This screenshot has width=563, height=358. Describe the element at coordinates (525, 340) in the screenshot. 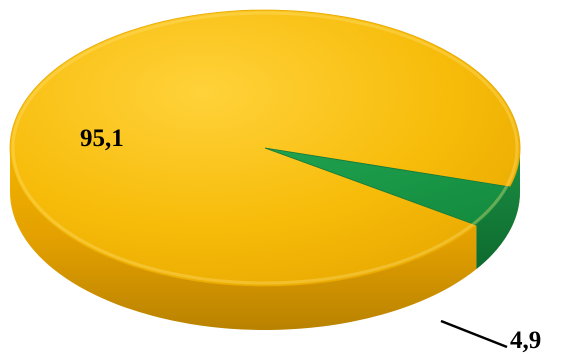

I see `slice-label-small: 4,9` at that location.